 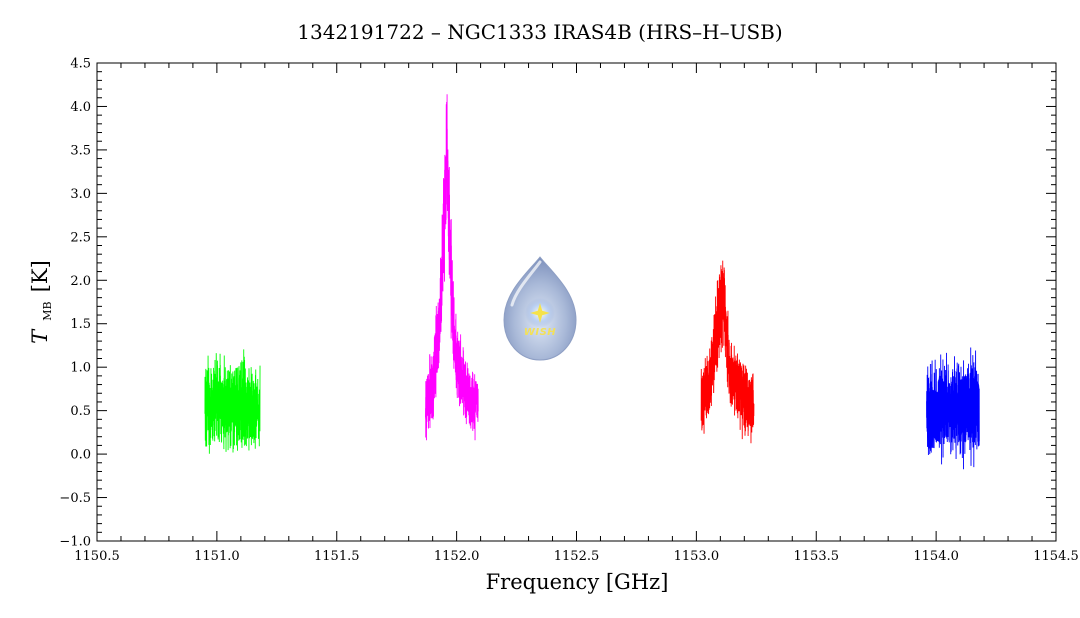 I want to click on svg-text: T MB [K], so click(x=41, y=302).